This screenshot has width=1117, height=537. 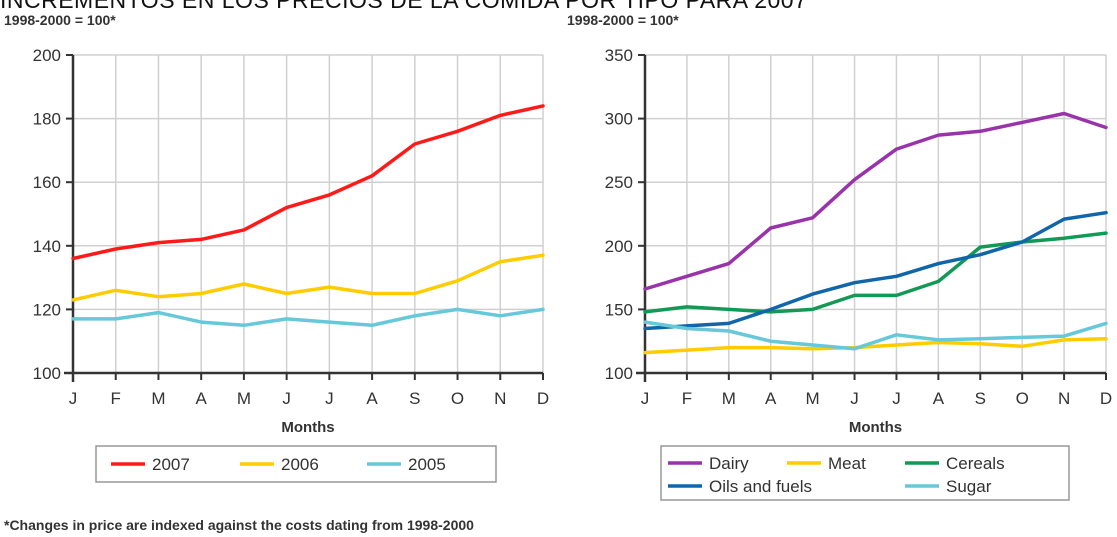 I want to click on c1-y-tick-label: 180, so click(x=47, y=119).